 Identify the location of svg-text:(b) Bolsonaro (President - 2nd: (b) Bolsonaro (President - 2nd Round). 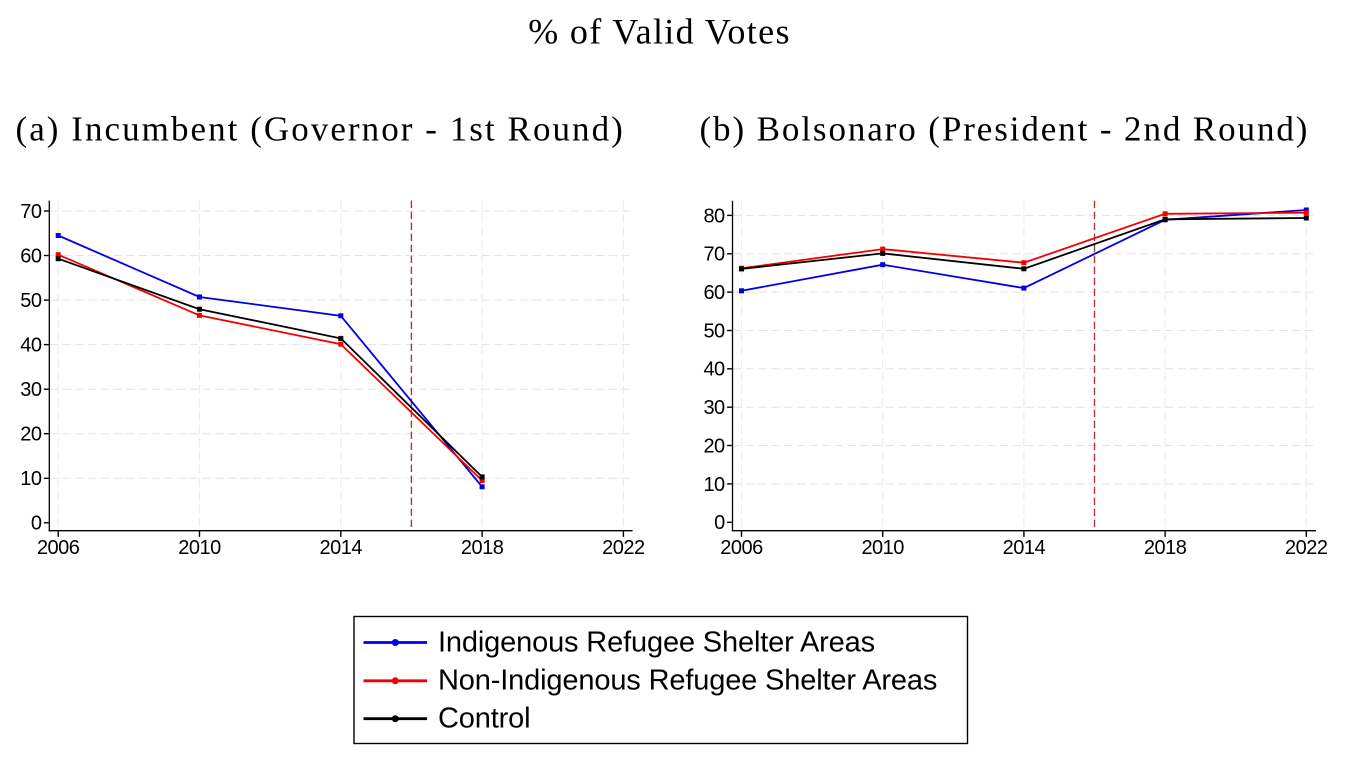
(1005, 129).